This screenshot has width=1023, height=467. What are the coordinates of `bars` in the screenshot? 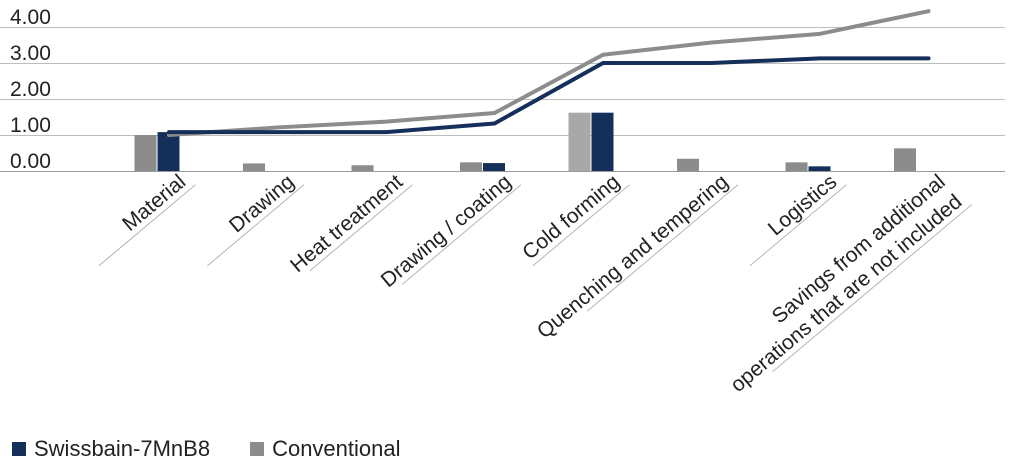 It's located at (525, 141).